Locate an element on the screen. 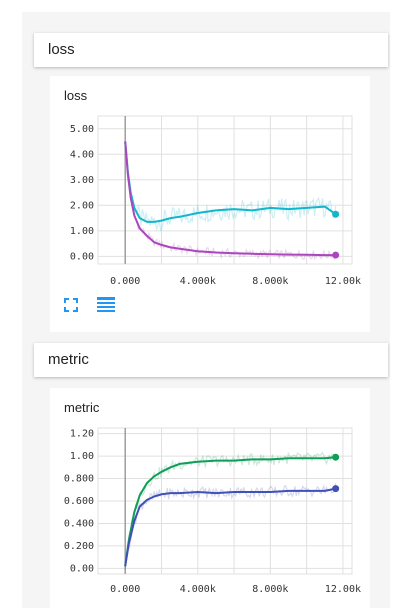 The height and width of the screenshot is (615, 402). y-tick-label: 1.20 is located at coordinates (82, 434).